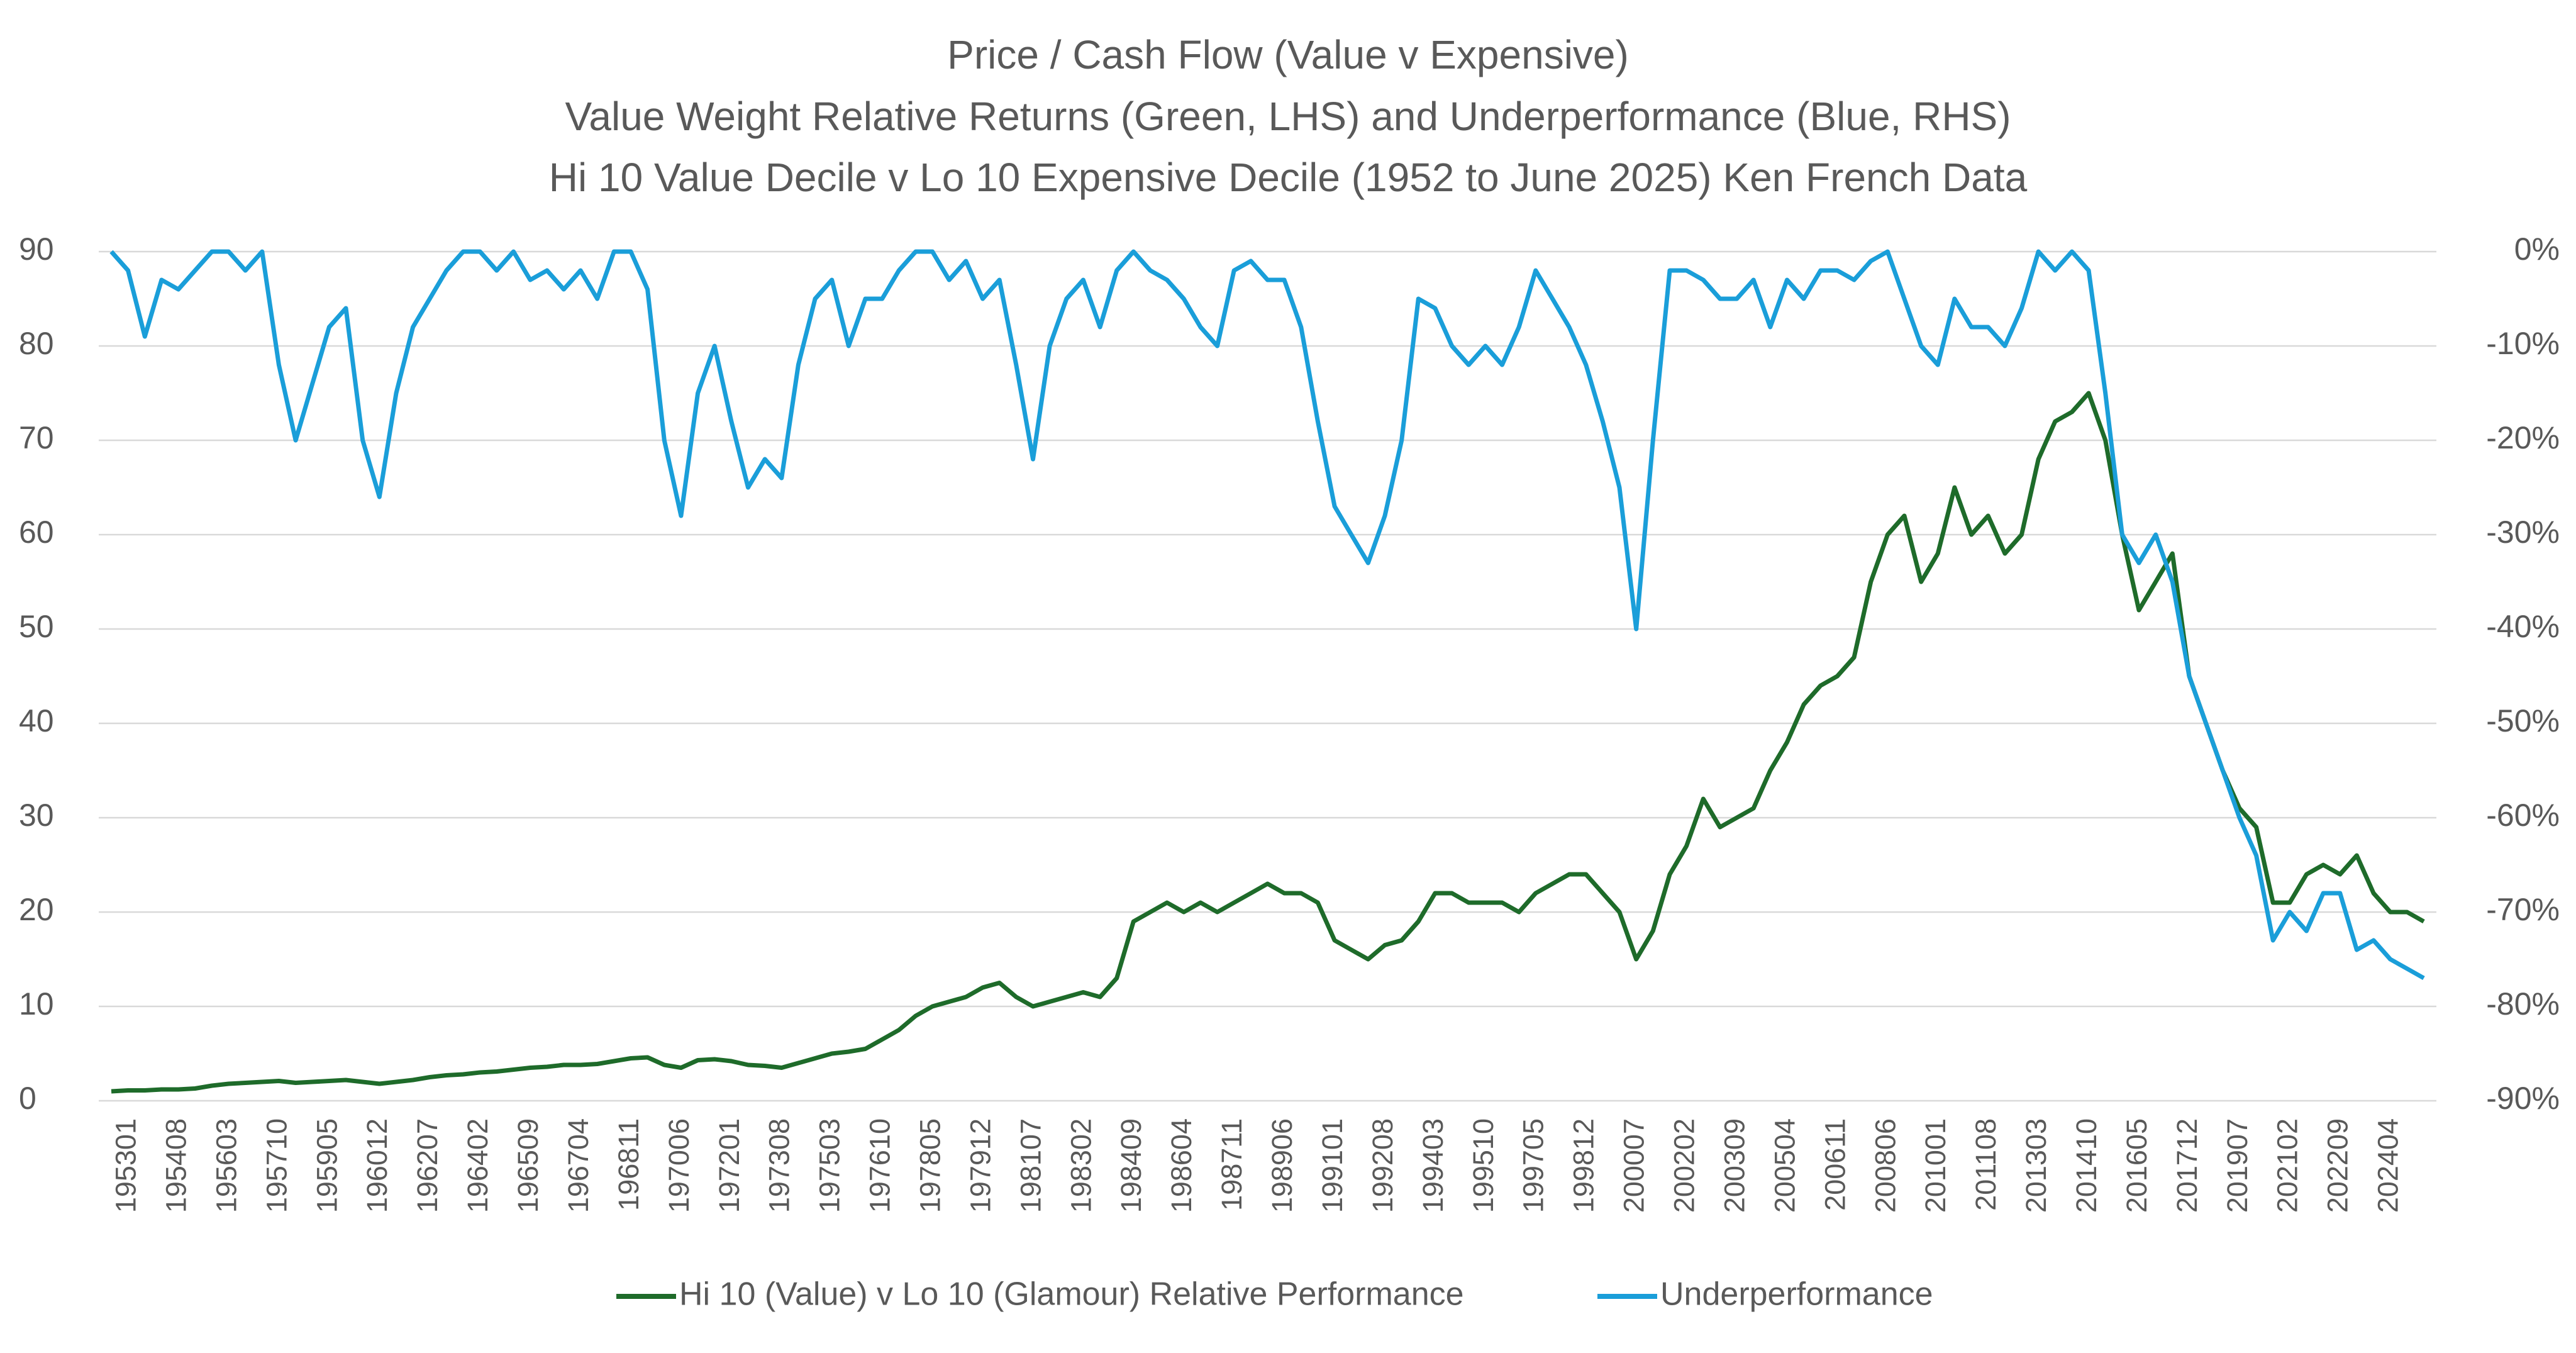 Image resolution: width=2576 pixels, height=1353 pixels. I want to click on x-tick-label: 202404, so click(2388, 1165).